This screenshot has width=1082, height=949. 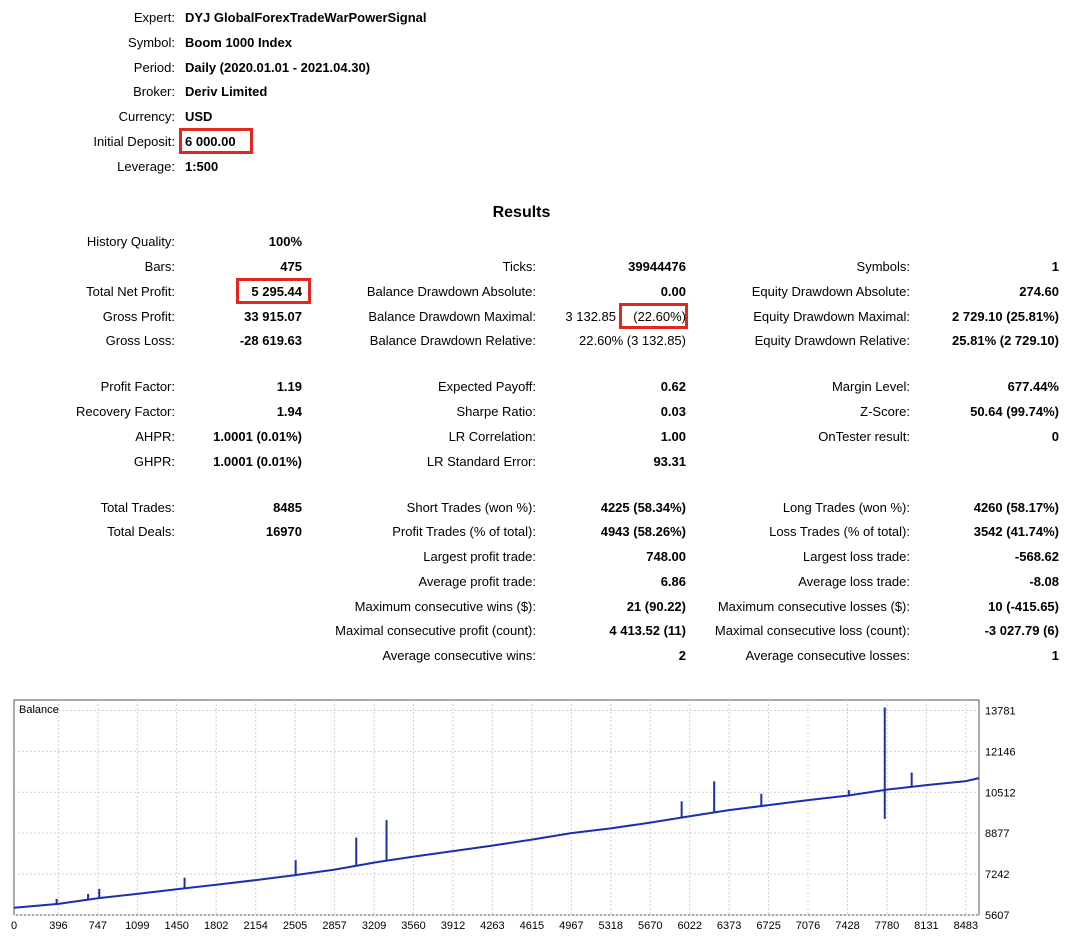 What do you see at coordinates (130, 291) in the screenshot?
I see `total-net-profit-label: Total Net Profit:` at bounding box center [130, 291].